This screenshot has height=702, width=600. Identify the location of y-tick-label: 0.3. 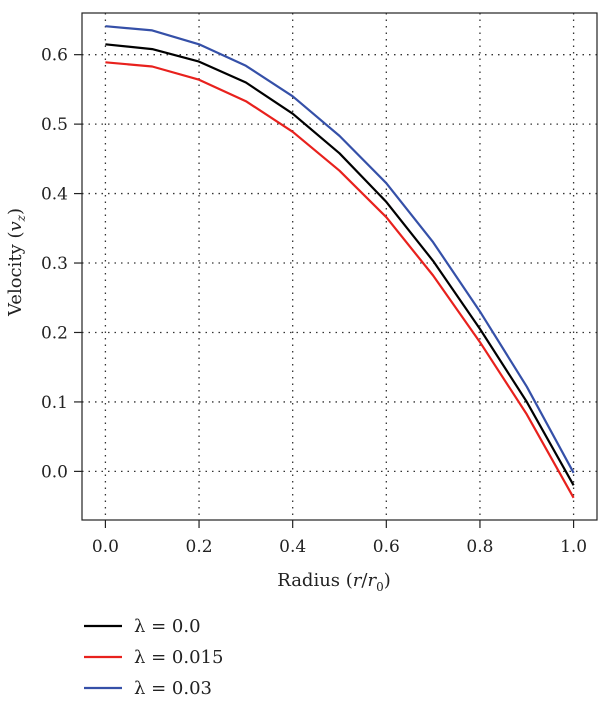
(54, 264).